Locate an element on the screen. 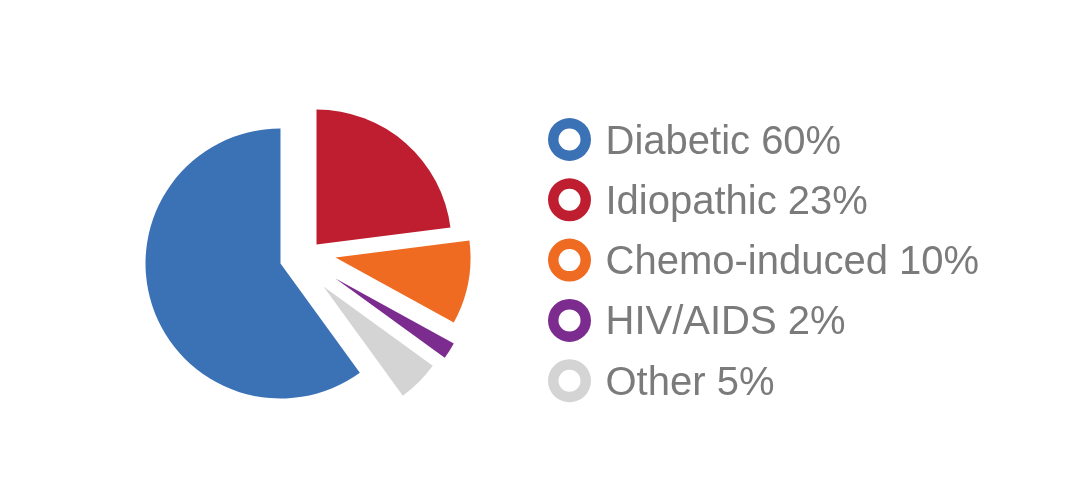 Image resolution: width=1076 pixels, height=477 pixels. legend-label: Diabetic 60% is located at coordinates (723, 139).